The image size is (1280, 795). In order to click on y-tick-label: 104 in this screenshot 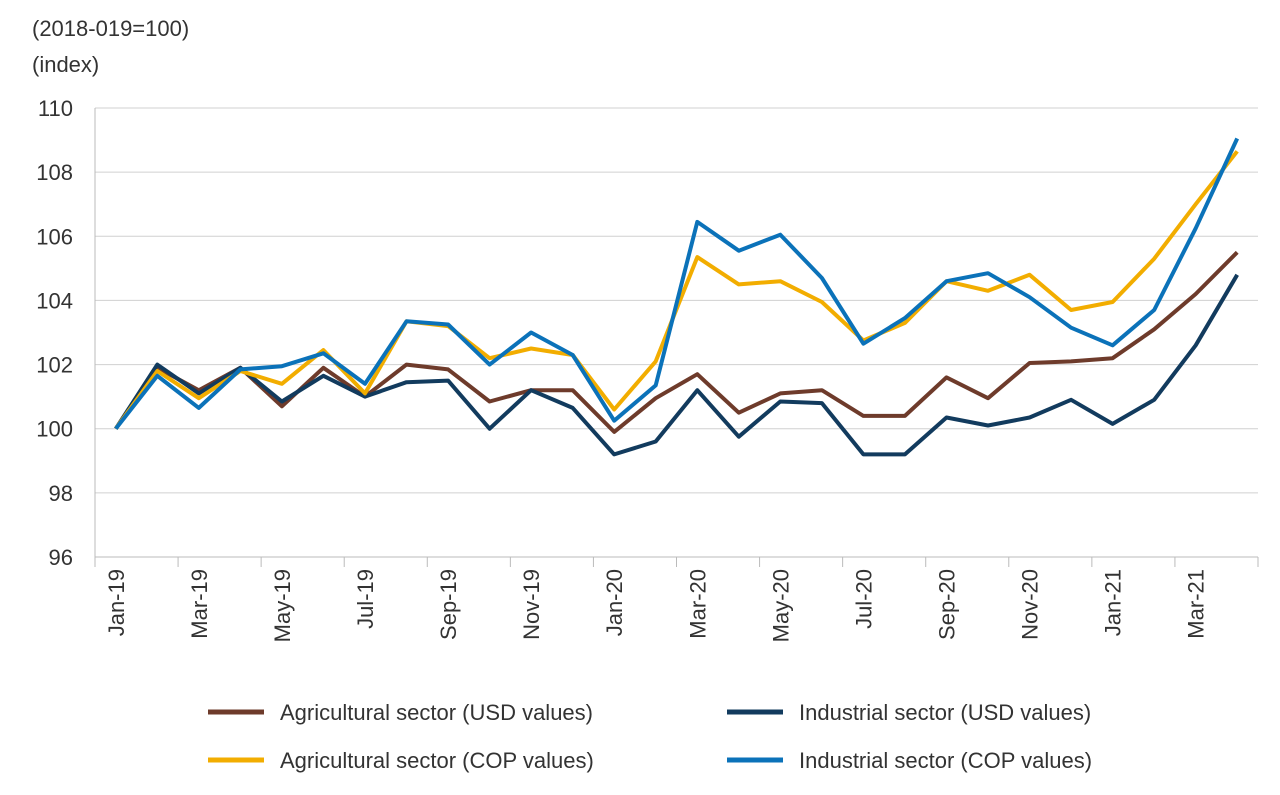, I will do `click(54, 300)`.